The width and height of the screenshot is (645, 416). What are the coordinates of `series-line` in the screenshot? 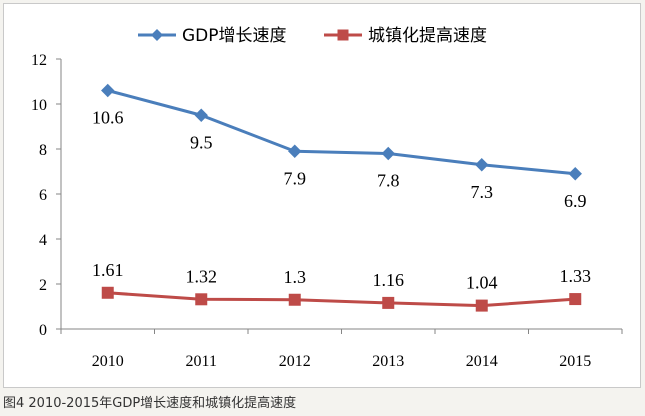 It's located at (341, 299).